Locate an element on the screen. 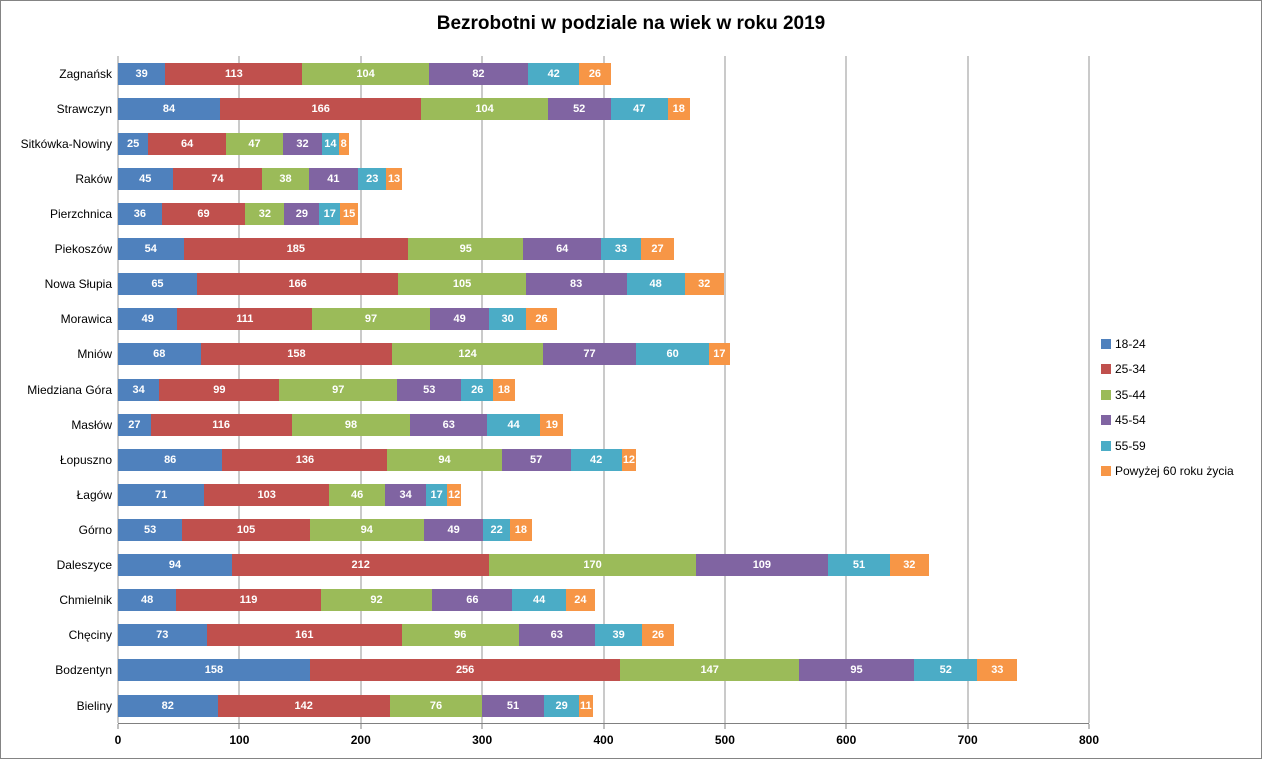 The image size is (1262, 759). legend-item: 55-59 is located at coordinates (1167, 446).